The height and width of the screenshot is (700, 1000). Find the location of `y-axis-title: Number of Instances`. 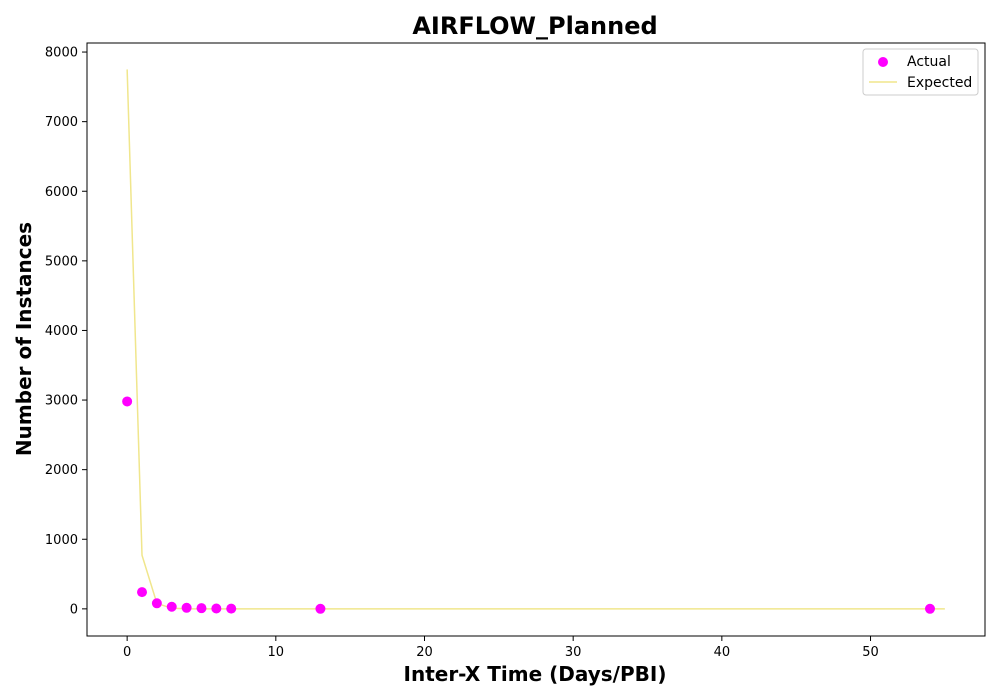

y-axis-title: Number of Instances is located at coordinates (24, 339).